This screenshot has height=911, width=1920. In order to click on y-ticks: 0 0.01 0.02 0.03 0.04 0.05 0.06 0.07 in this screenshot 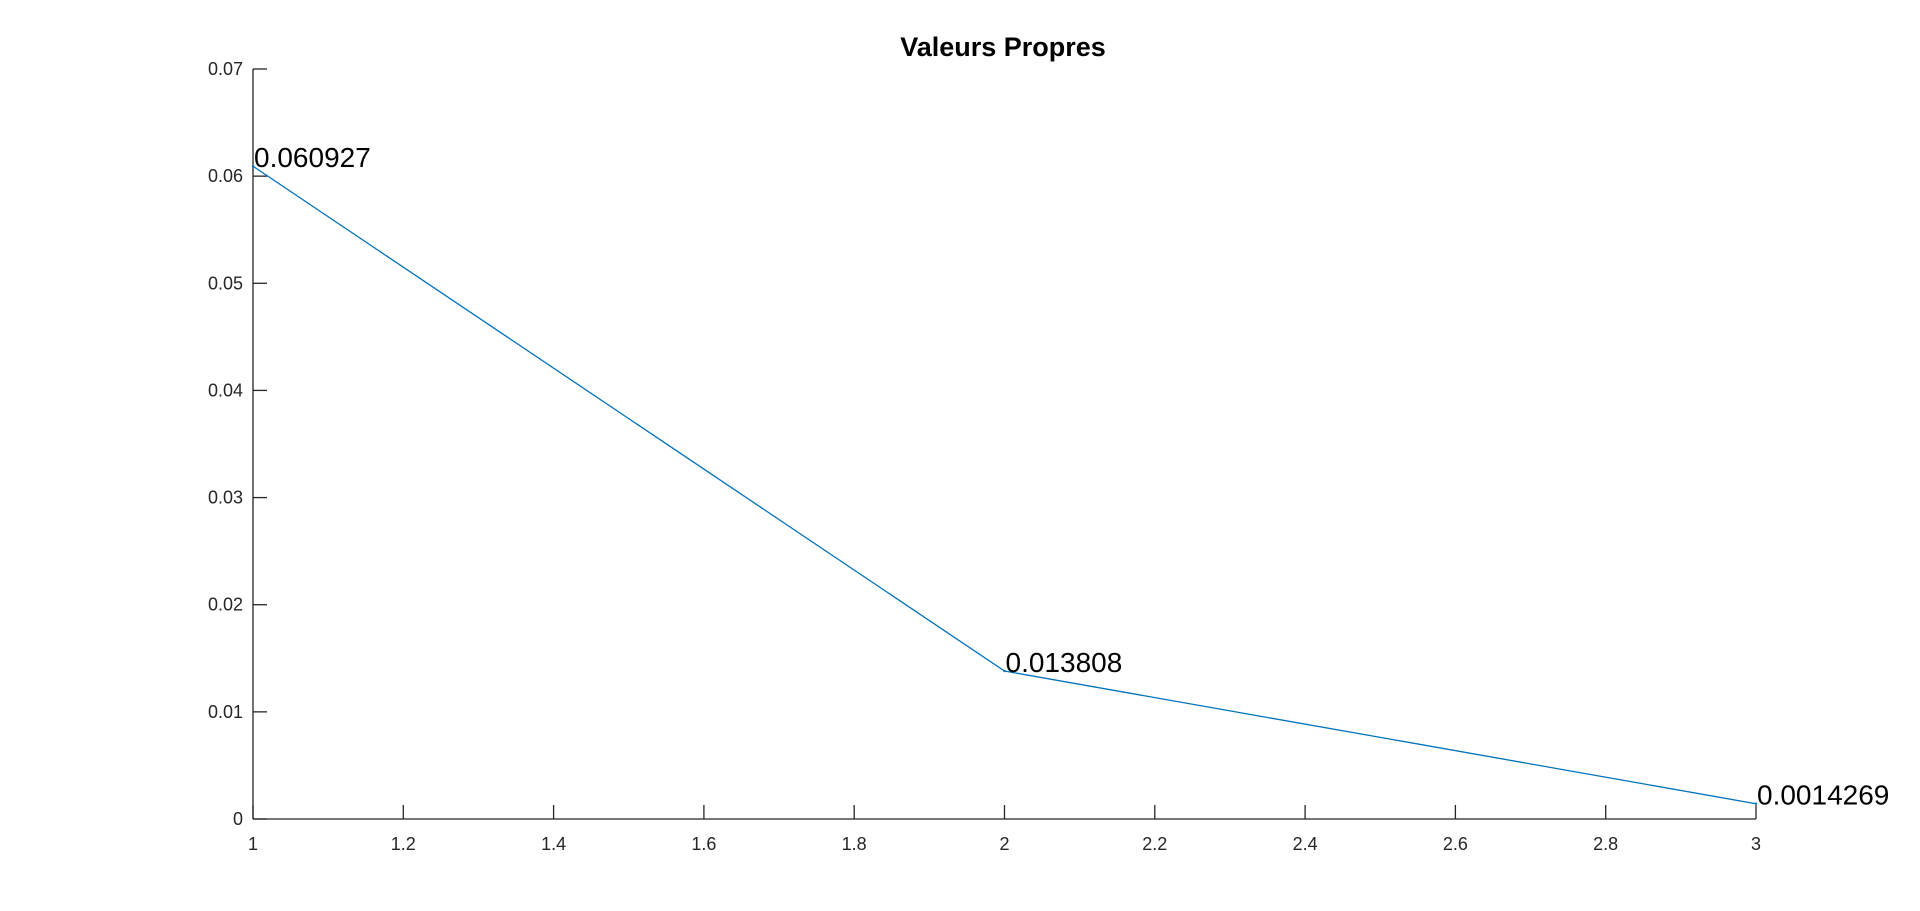, I will do `click(237, 444)`.